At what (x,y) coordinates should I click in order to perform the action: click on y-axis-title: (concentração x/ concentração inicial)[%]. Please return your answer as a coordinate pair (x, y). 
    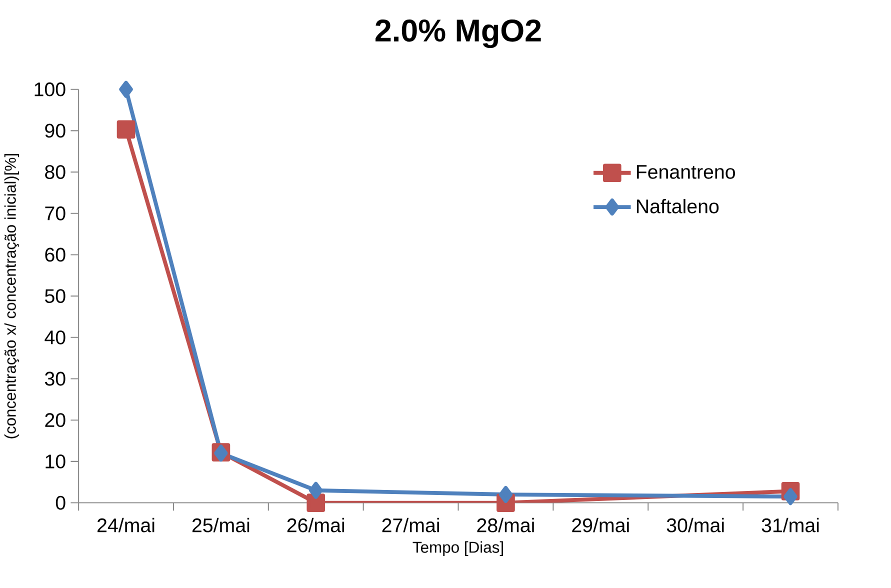
    Looking at the image, I should click on (12, 296).